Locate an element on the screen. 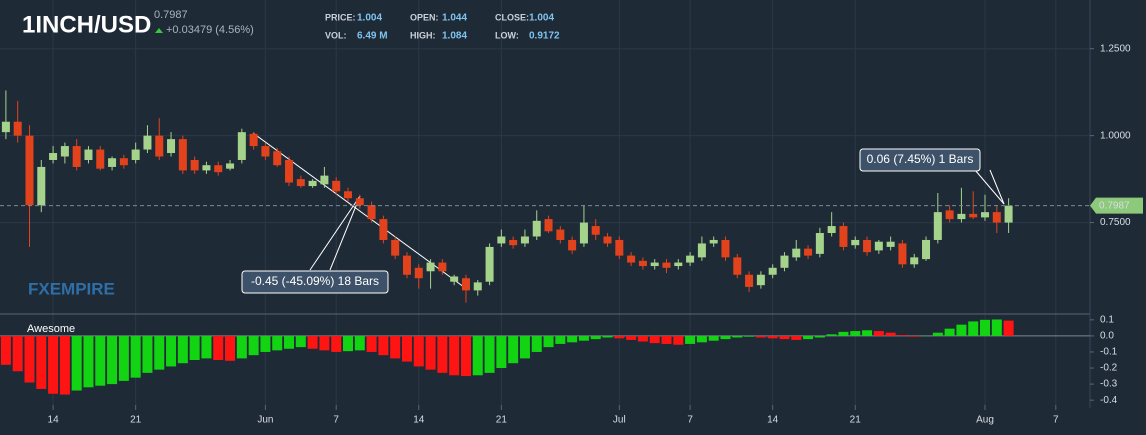 The image size is (1146, 435). change: +0.03479 (4.56%) is located at coordinates (210, 30).